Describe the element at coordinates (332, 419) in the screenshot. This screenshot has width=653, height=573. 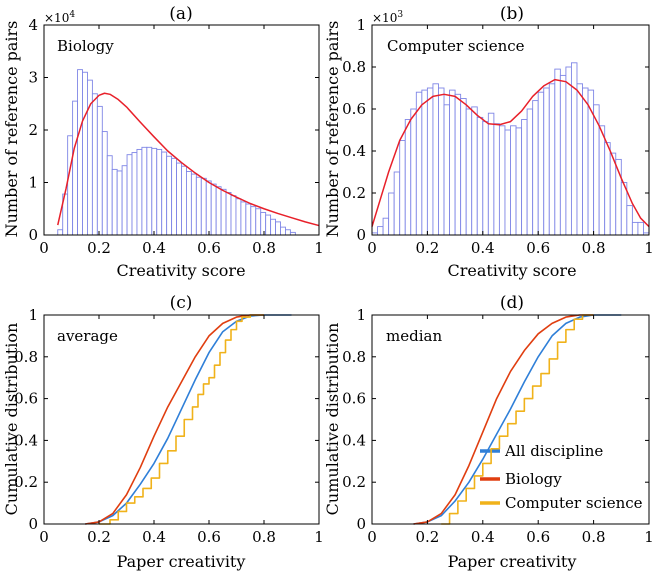
I see `panel-d-ylabel: Cumulative distribution` at that location.